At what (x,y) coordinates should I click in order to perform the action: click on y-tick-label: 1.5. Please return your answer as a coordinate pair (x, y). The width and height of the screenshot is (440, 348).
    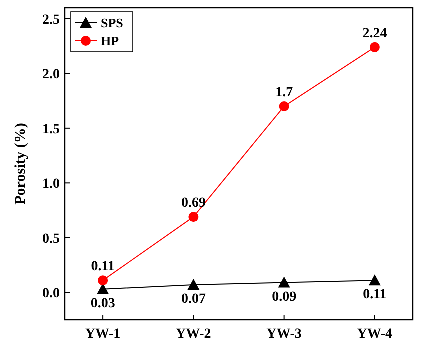
    Looking at the image, I should click on (51, 130).